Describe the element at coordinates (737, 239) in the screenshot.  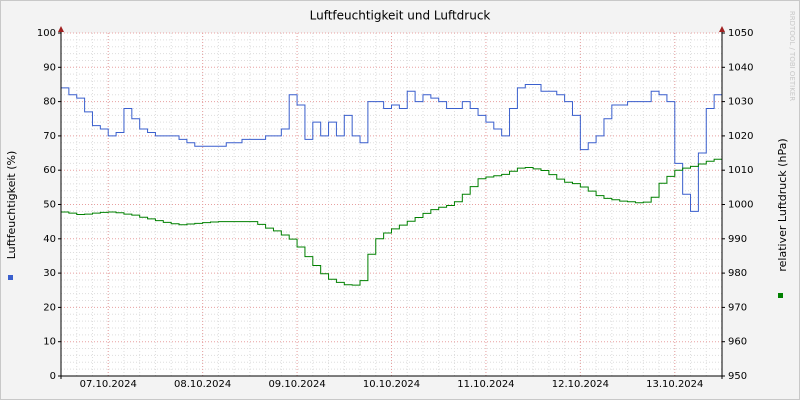
I see `y2-tick-label: 990` at that location.